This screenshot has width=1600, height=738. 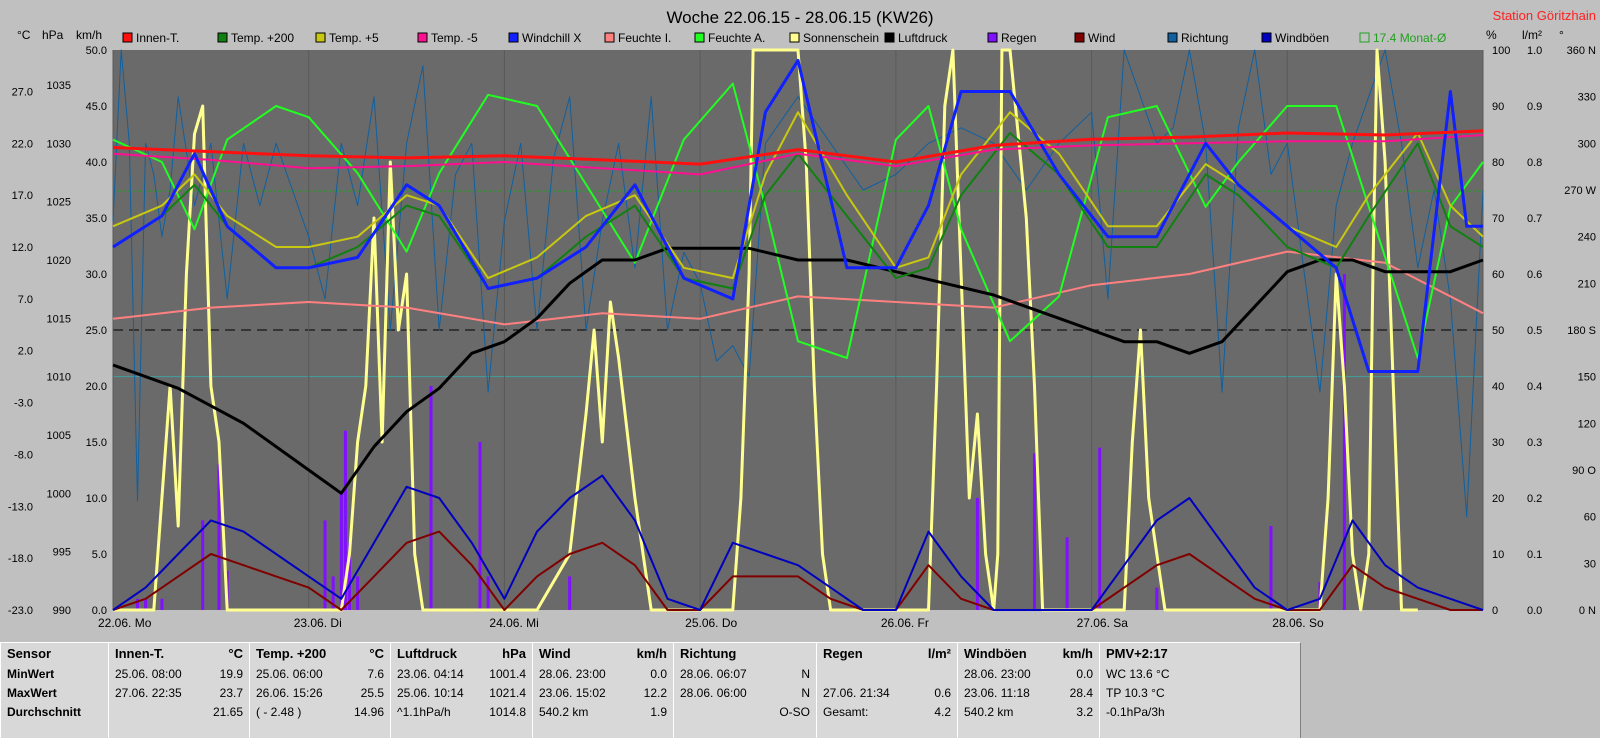 What do you see at coordinates (96, 331) in the screenshot?
I see `tick-speed_kmh-5: 25.0` at bounding box center [96, 331].